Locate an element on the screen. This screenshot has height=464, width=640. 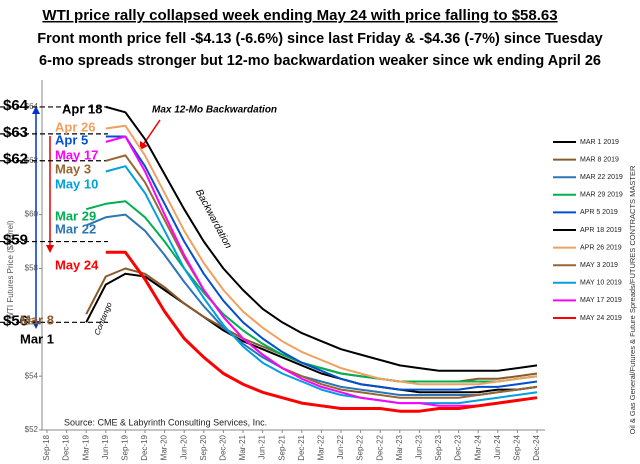
x-tick-label: Jun-24 is located at coordinates (497, 446).